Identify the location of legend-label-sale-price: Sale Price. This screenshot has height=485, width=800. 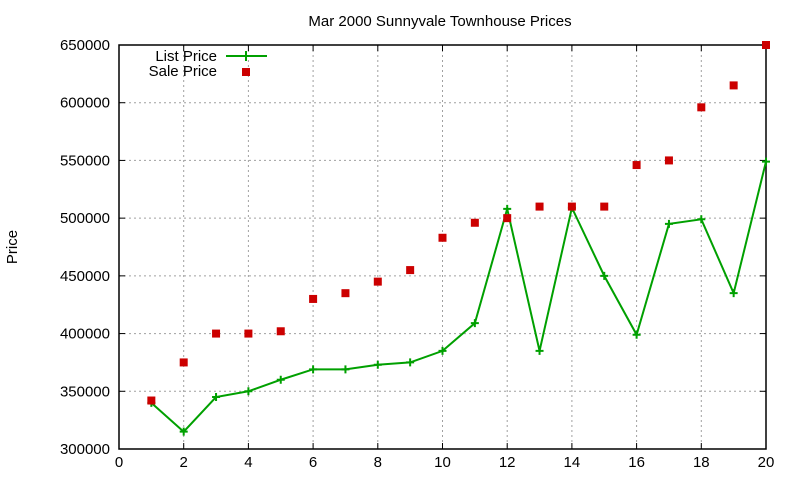
(183, 71).